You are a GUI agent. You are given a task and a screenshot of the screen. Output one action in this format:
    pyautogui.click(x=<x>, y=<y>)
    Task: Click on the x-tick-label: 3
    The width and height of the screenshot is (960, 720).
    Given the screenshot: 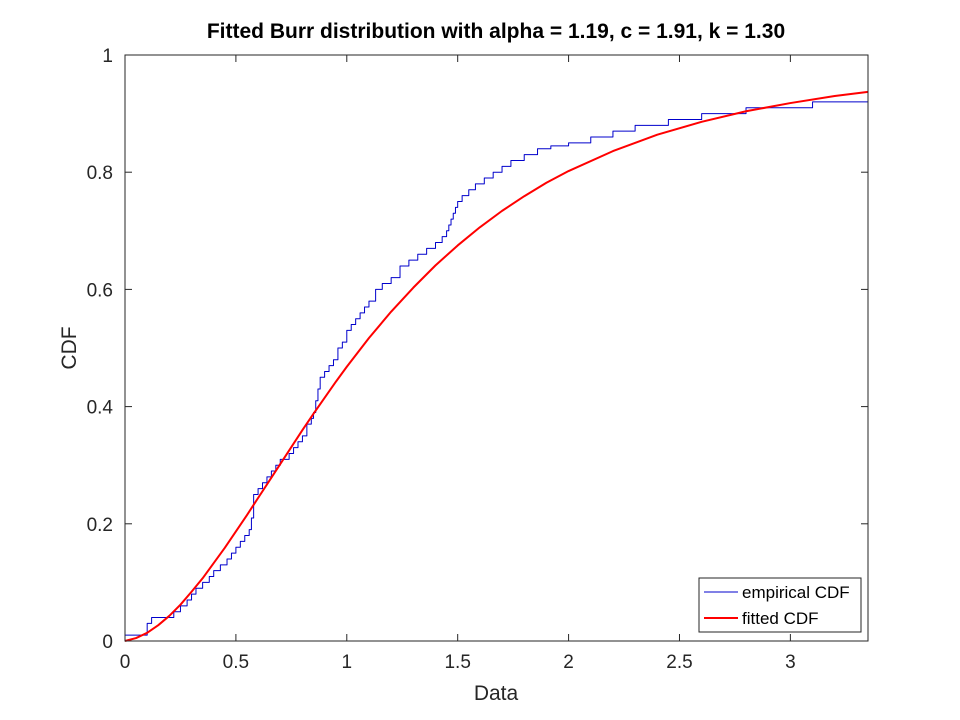 What is the action you would take?
    pyautogui.click(x=790, y=662)
    